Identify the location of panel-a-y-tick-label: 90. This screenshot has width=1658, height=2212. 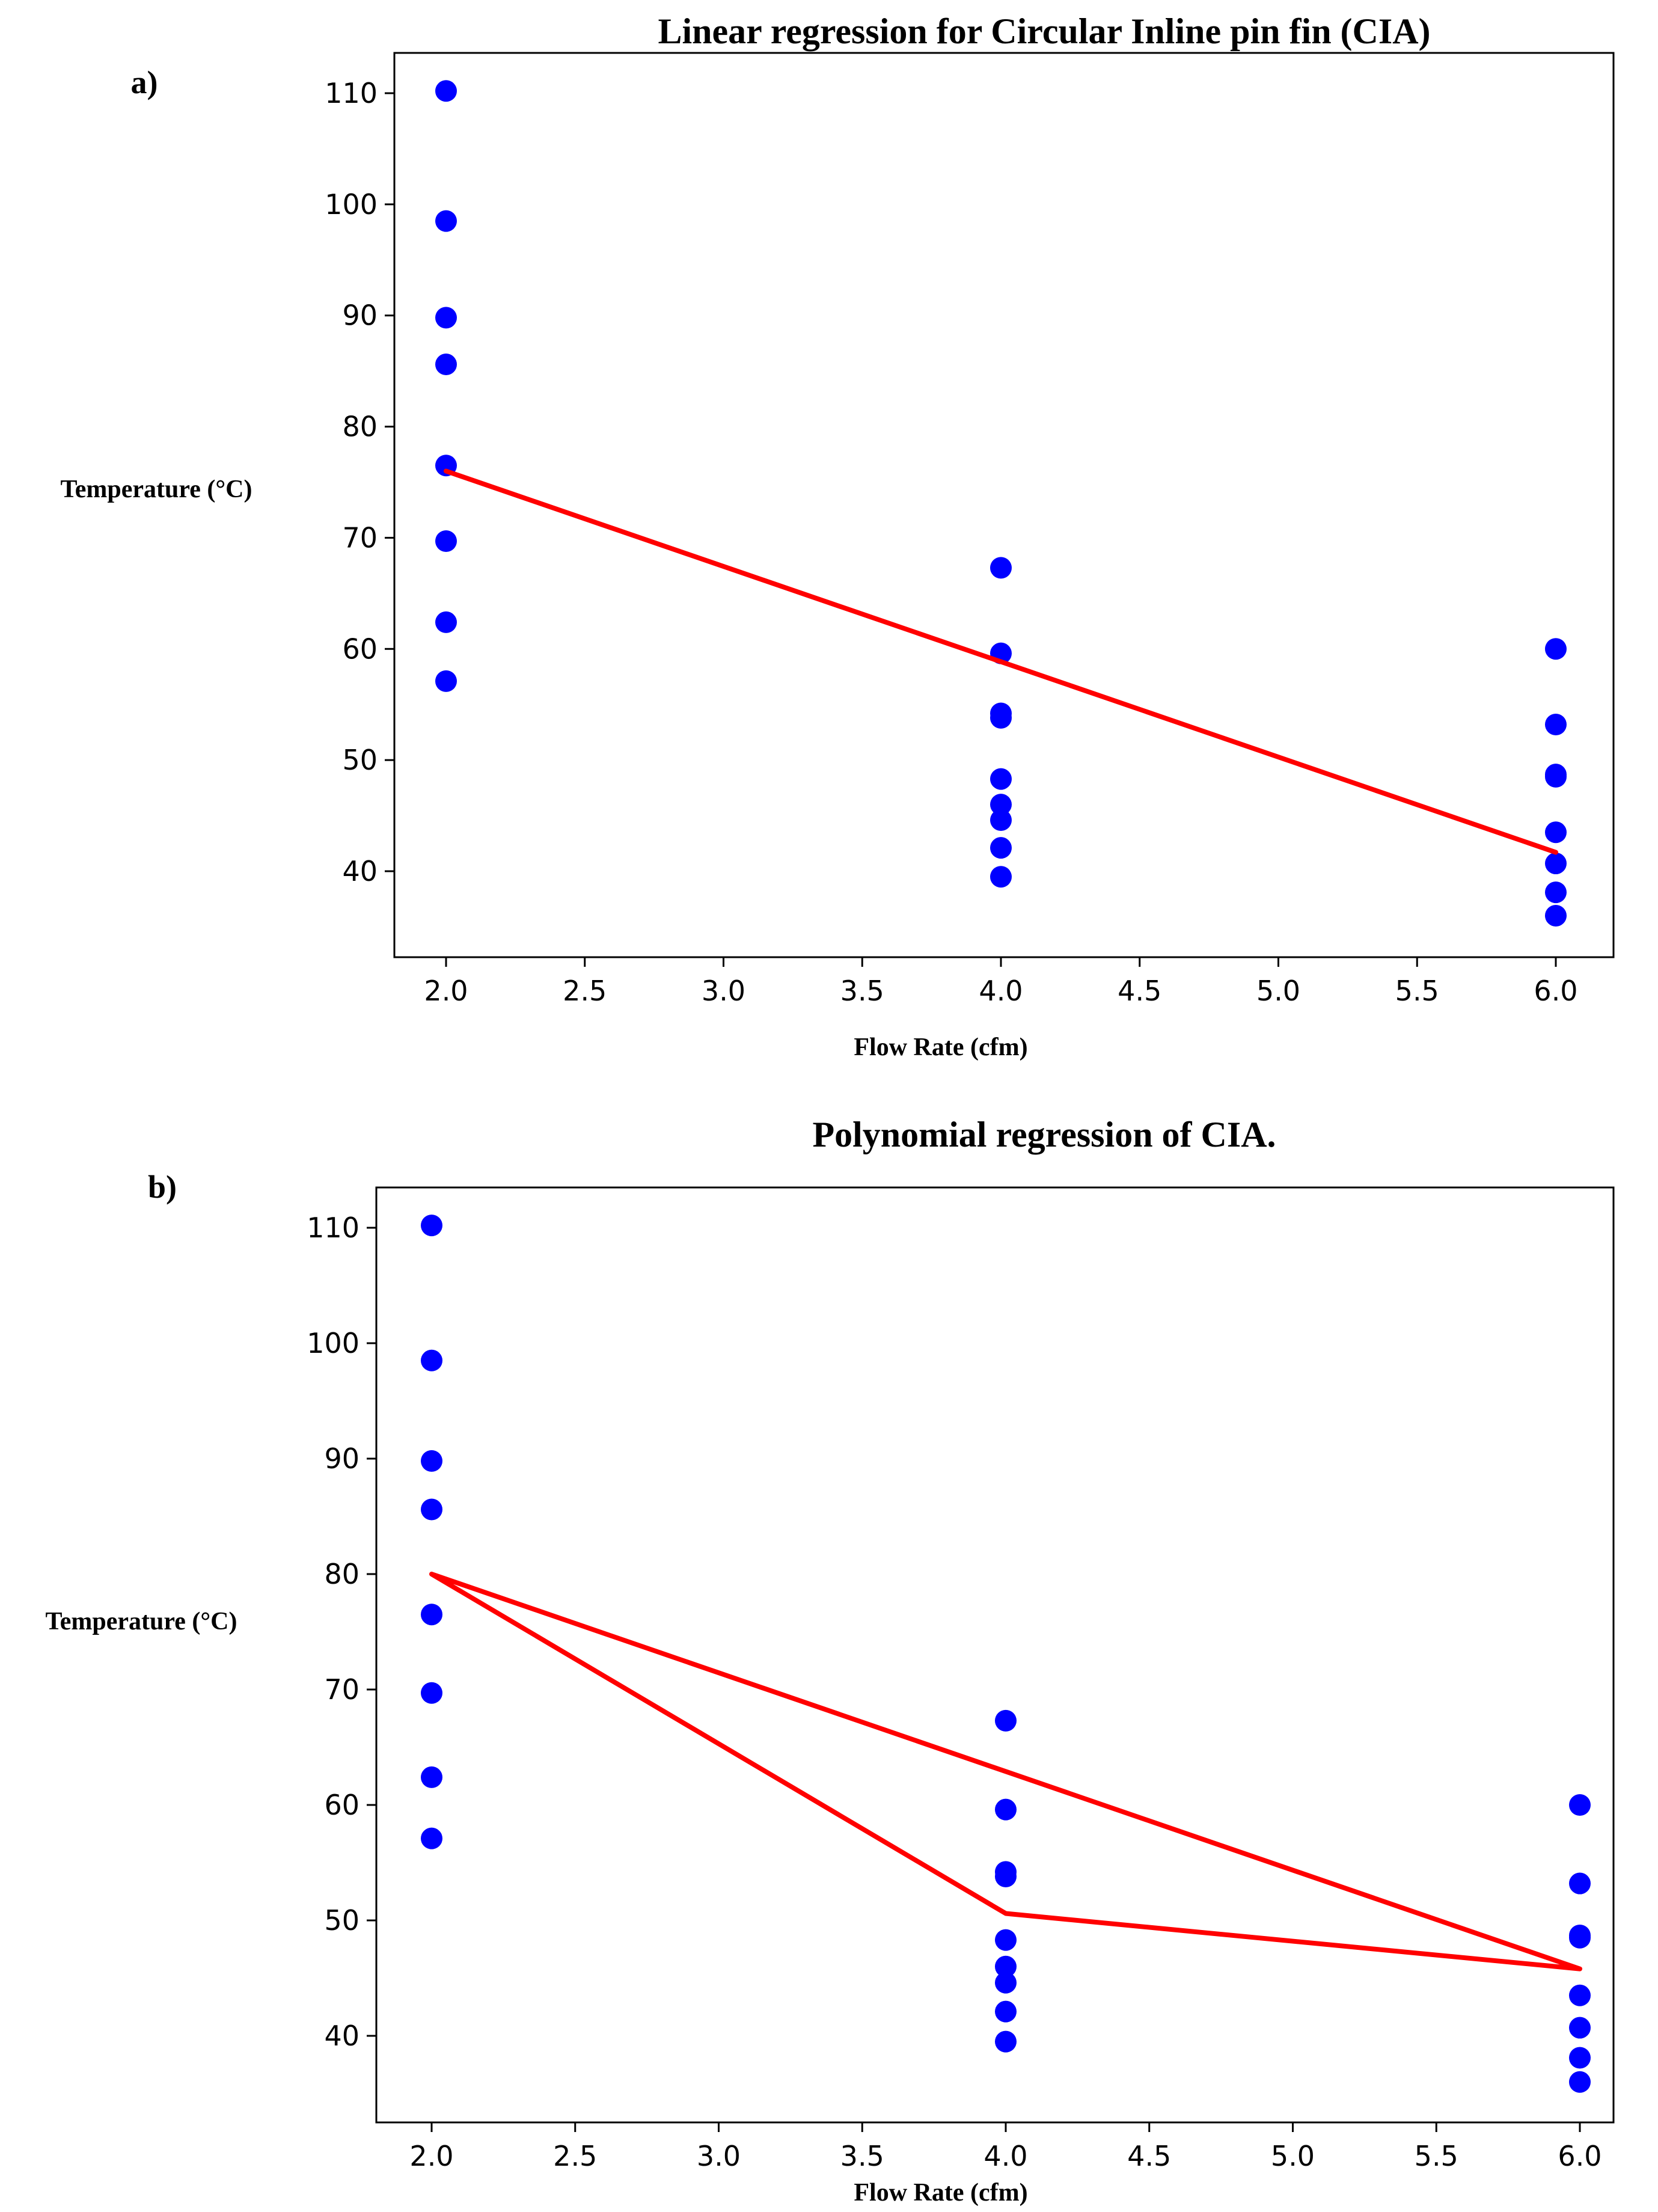
(360, 316).